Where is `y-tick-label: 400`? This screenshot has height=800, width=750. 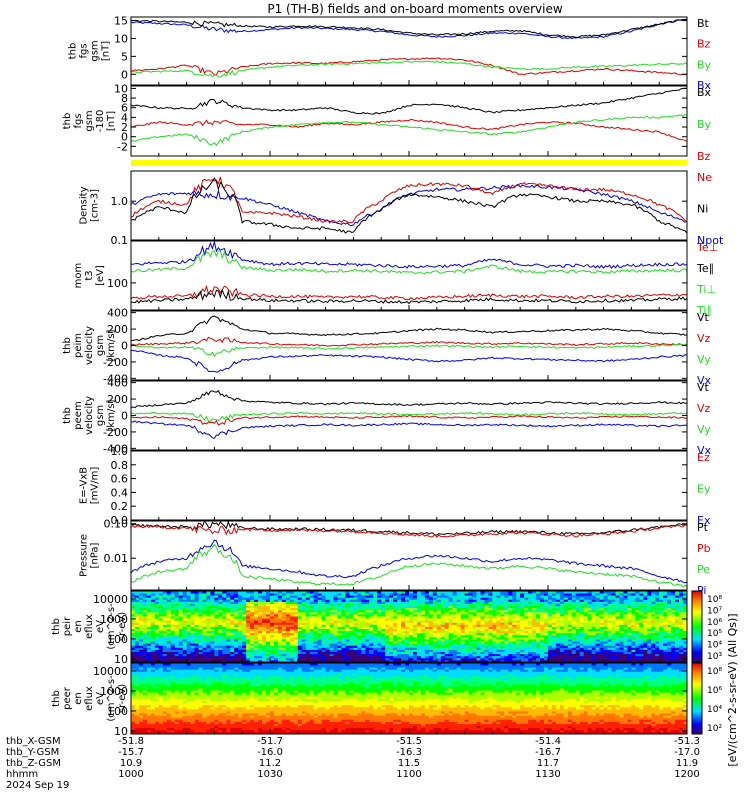 y-tick-label: 400 is located at coordinates (117, 313).